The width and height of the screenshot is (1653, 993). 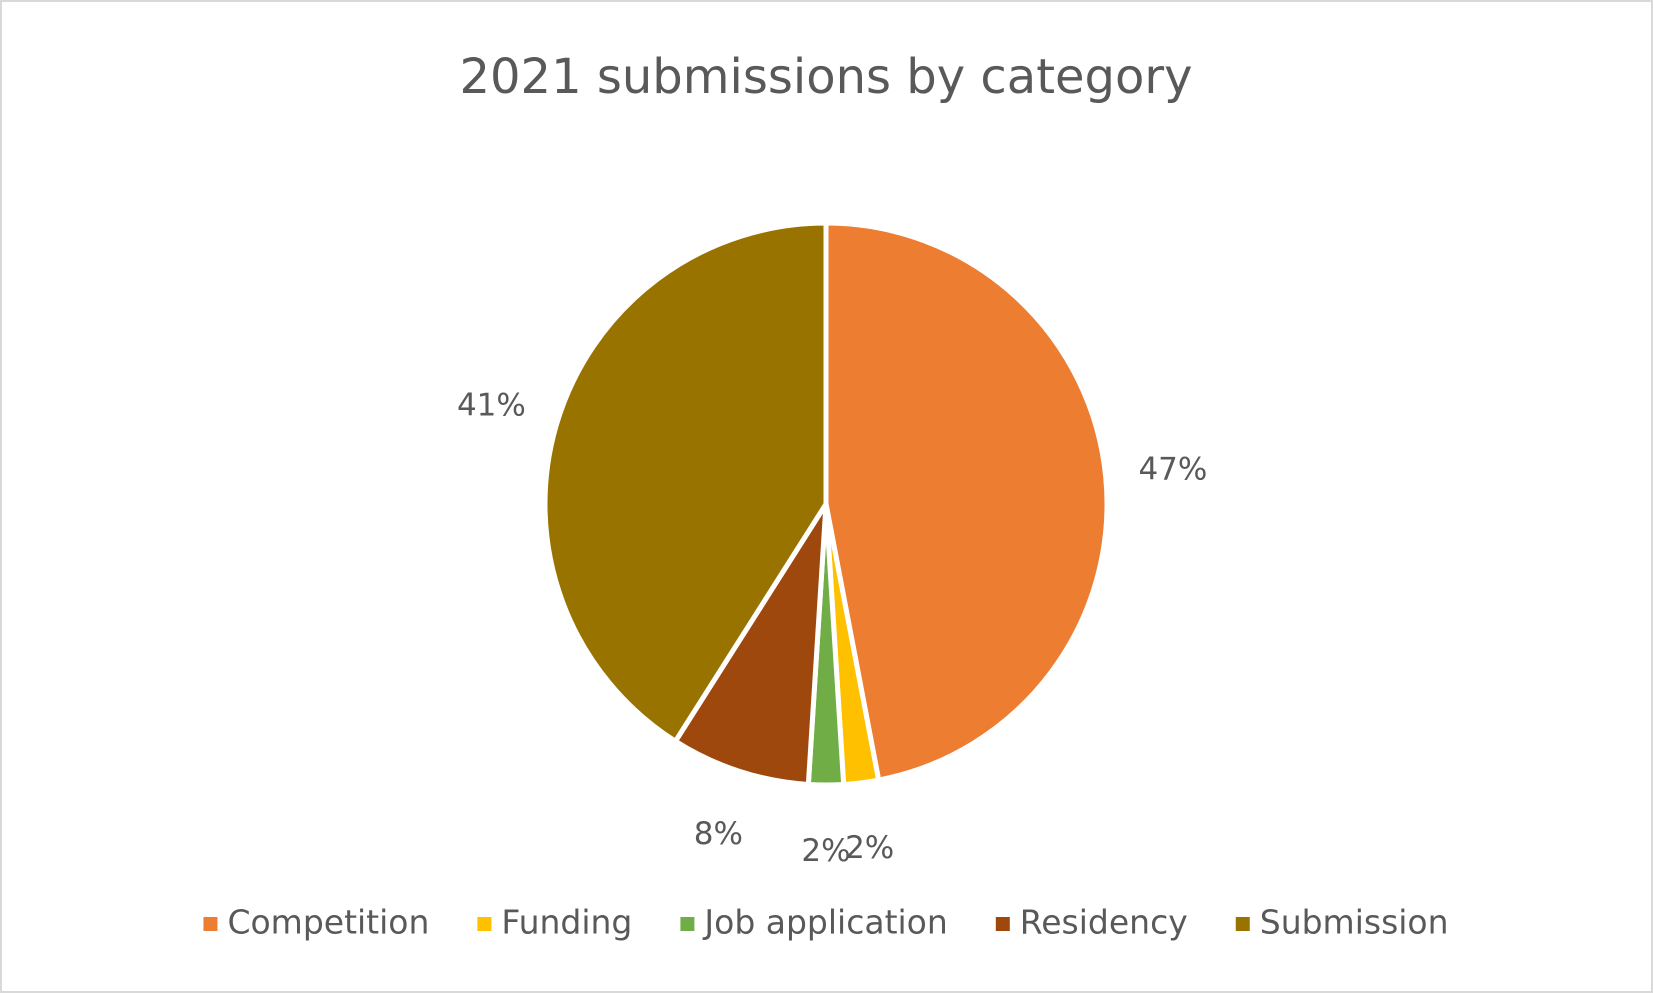 I want to click on legend-label: Job application, so click(x=824, y=922).